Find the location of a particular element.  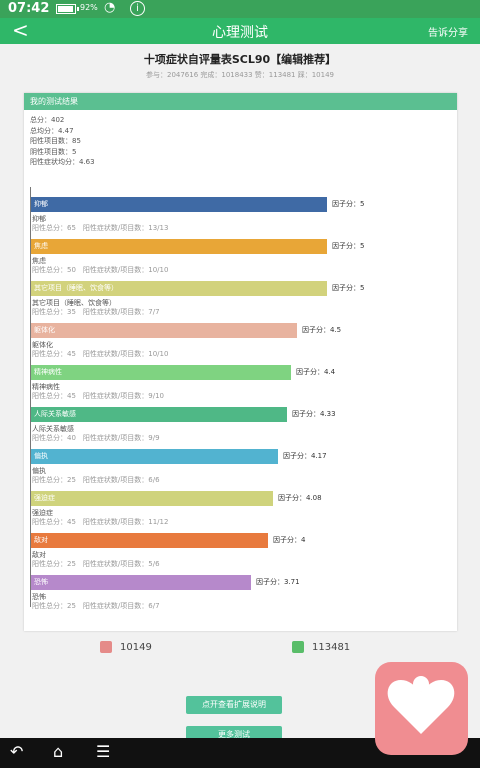

test-stats: 参与：2047616 完成：1018433 赞：113481 踩：10149 is located at coordinates (239, 75).